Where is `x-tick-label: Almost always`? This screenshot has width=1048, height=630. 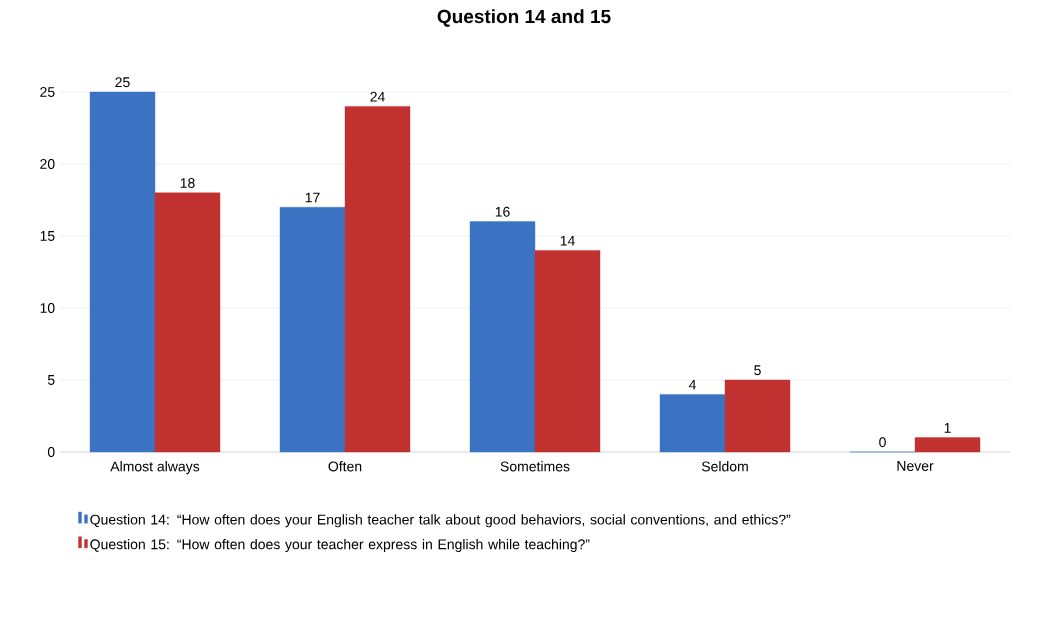
x-tick-label: Almost always is located at coordinates (155, 468).